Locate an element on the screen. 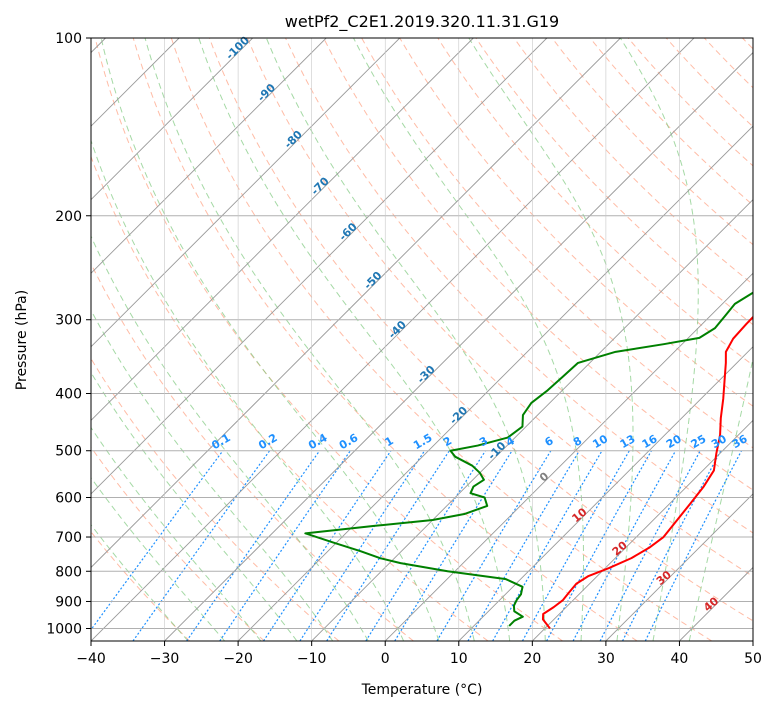 This screenshot has height=708, width=775. x-axis-label: Temperature (°C) is located at coordinates (422, 690).